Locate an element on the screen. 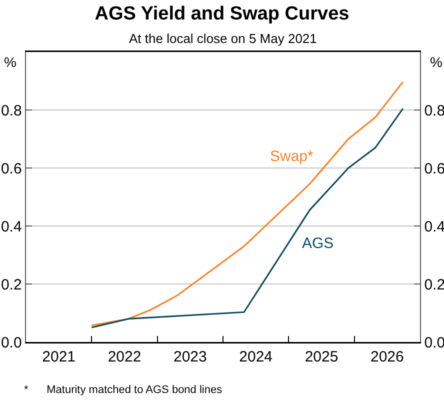  y2-tick-label: 0.6 is located at coordinates (434, 169).